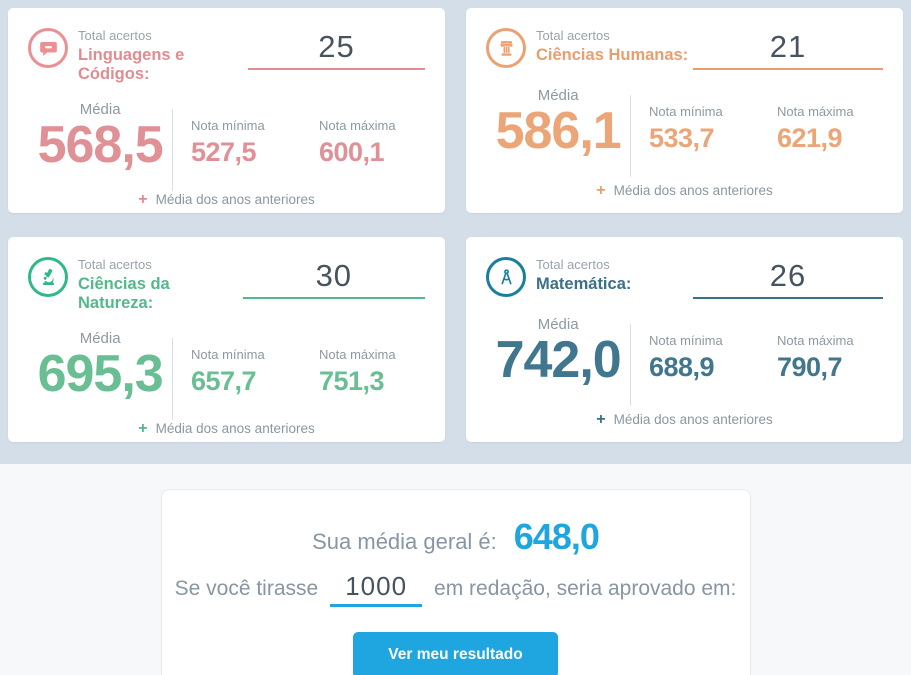 This screenshot has height=675, width=911. I want to click on total-acertos-input: 25, so click(336, 48).